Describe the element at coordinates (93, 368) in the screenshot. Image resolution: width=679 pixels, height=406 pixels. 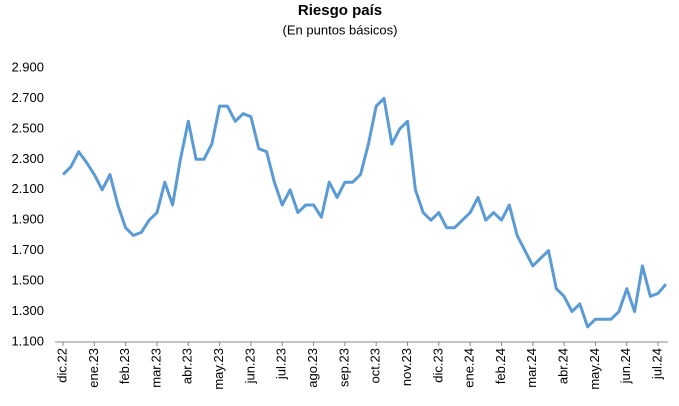
I see `x-tick-label: ene.23` at that location.